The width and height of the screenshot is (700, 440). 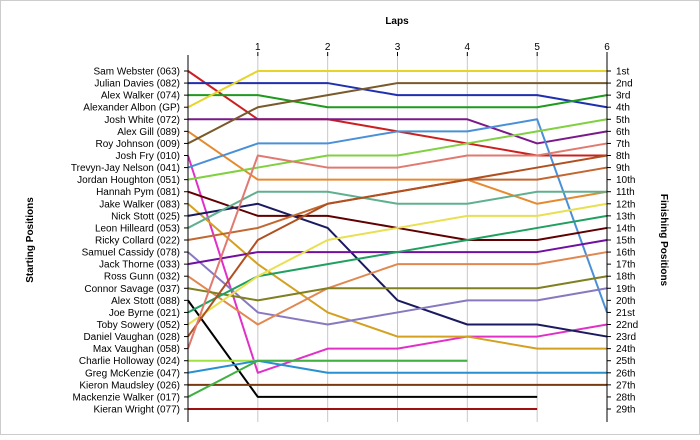 What do you see at coordinates (131, 108) in the screenshot?
I see `start-position-label: Alexander Albon (GP)` at bounding box center [131, 108].